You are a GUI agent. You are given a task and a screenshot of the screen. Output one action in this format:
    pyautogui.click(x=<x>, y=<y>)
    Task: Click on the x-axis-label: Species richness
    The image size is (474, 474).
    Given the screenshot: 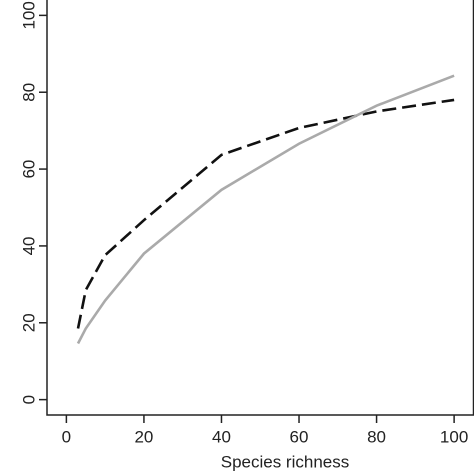 What is the action you would take?
    pyautogui.click(x=285, y=461)
    